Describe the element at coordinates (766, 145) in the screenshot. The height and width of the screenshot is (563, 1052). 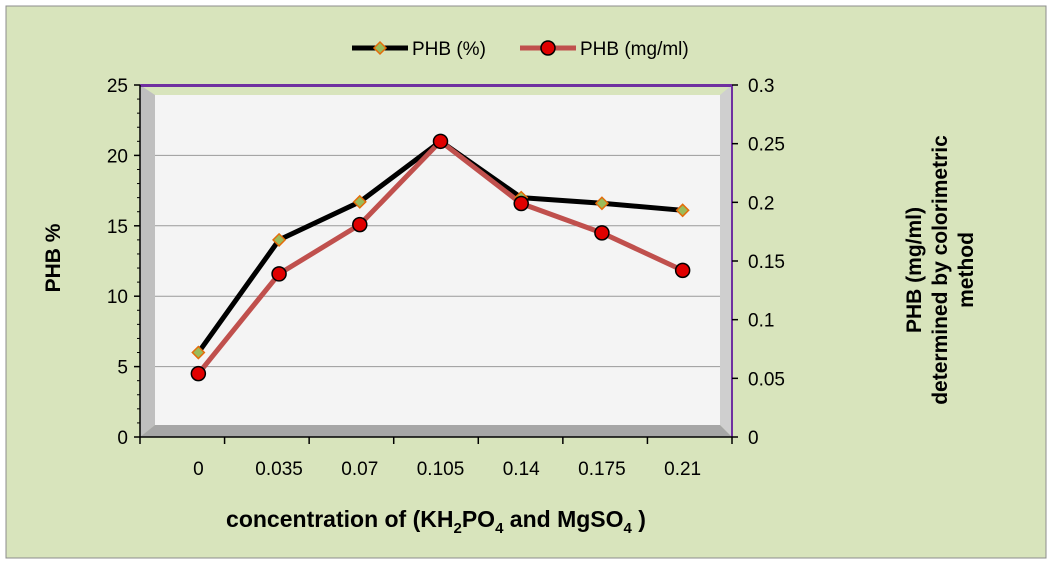
I see `right-tick-label: 0.25` at that location.